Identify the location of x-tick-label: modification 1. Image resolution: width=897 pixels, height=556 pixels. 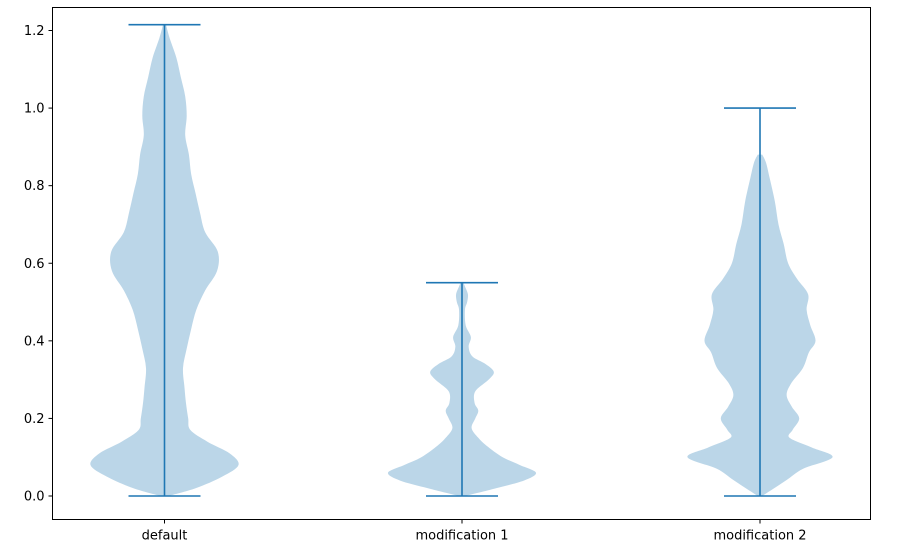
(461, 536).